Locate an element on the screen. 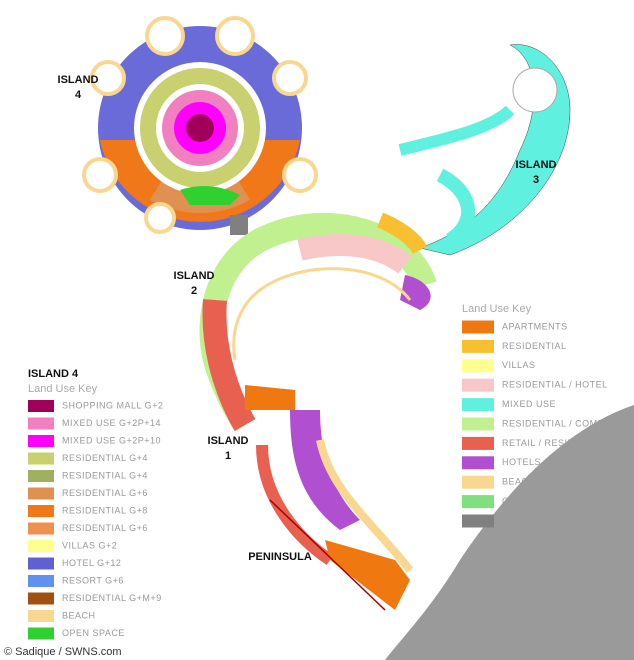 The image size is (634, 660). legend-label: RESORT G+6 is located at coordinates (93, 580).